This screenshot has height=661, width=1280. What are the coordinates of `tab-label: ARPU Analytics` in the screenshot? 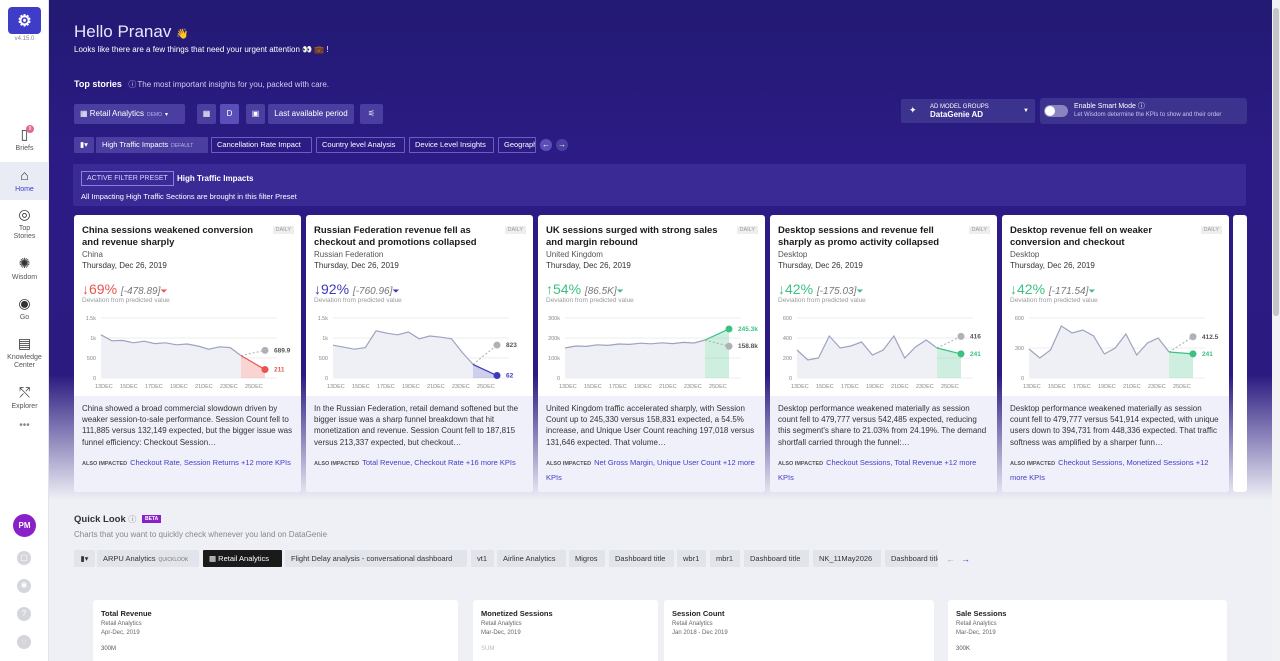 It's located at (129, 558).